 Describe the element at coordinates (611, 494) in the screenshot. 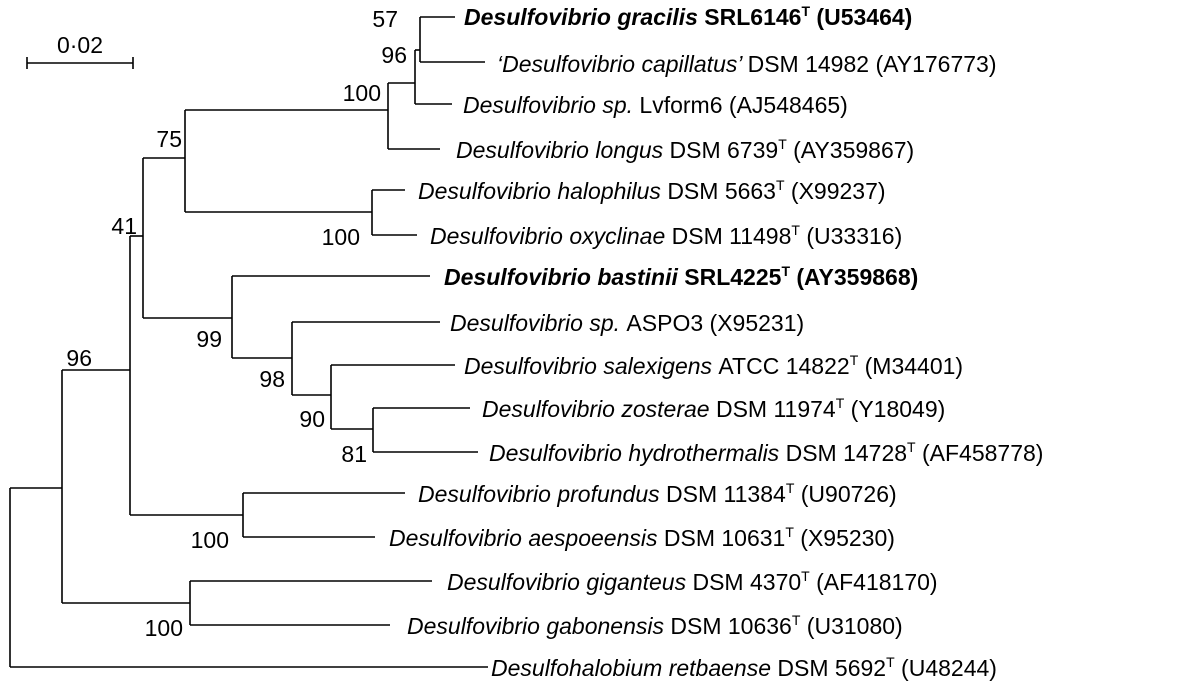

I see `taxon-species: profundus` at that location.